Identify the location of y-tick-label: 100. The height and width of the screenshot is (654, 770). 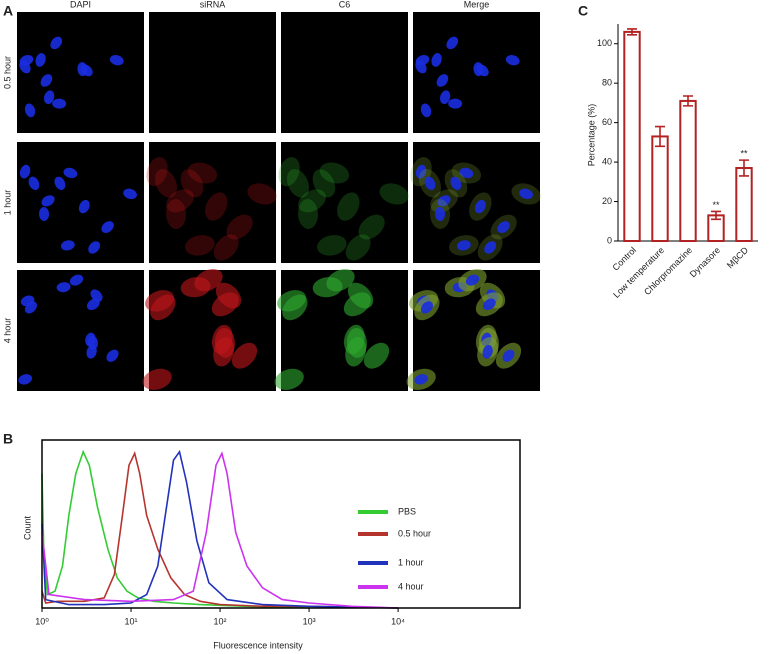
(604, 43).